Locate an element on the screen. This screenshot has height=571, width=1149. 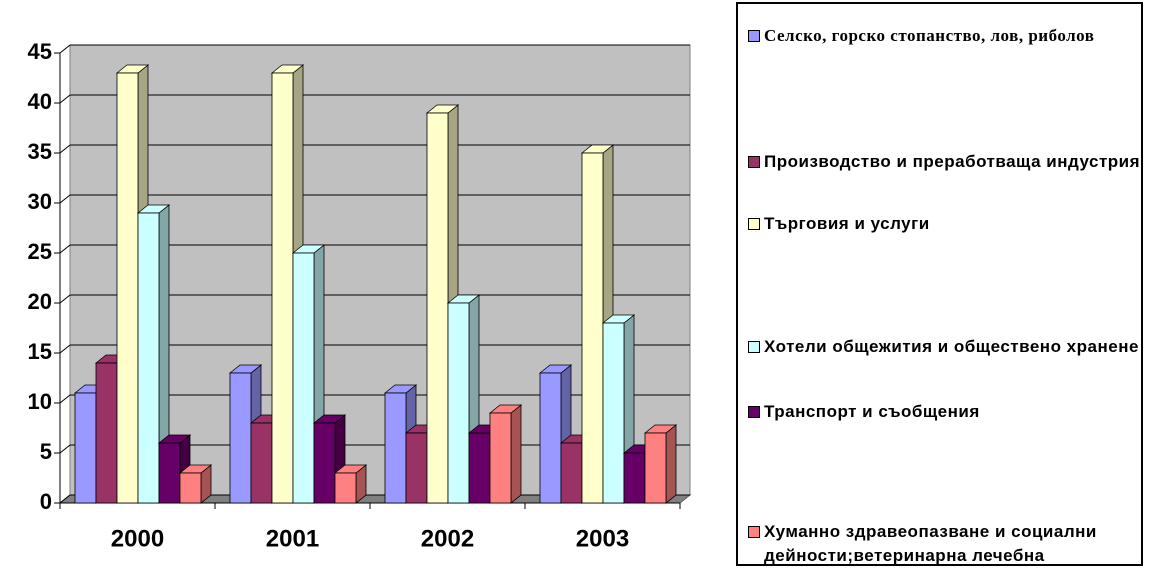
x-tick-label: 2000 is located at coordinates (137, 538).